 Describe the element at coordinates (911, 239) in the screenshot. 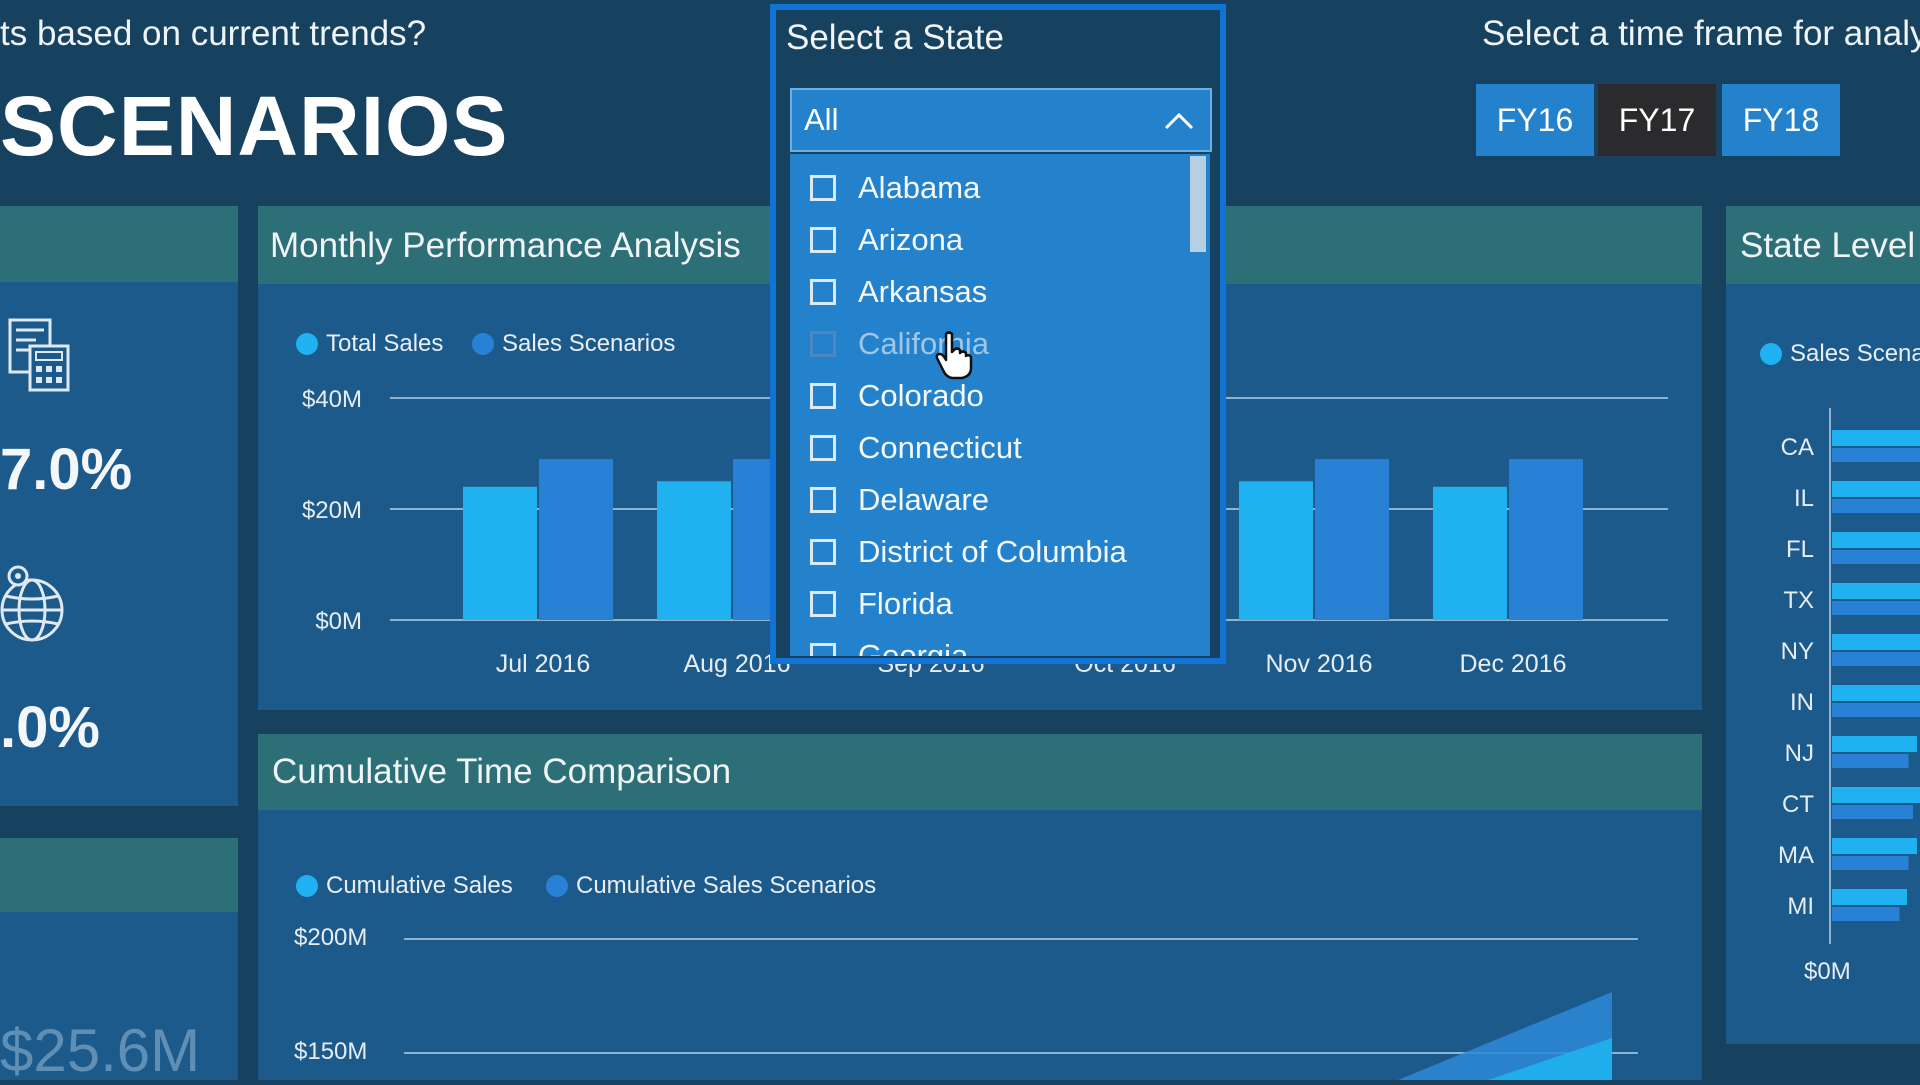

I see `option-label: Arizona` at that location.